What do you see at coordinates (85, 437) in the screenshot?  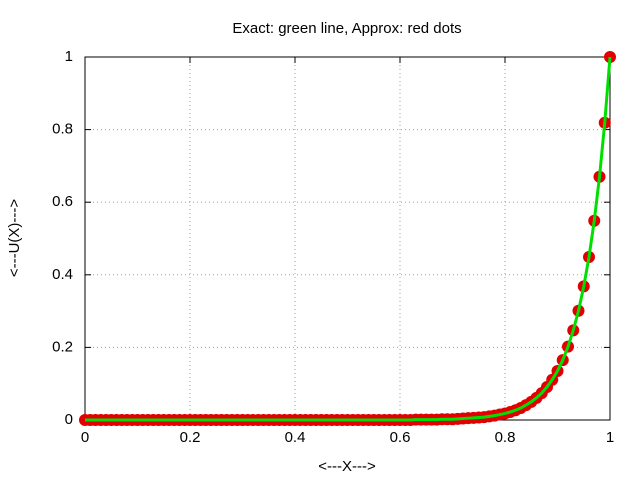 I see `x-tick-label: 0` at bounding box center [85, 437].